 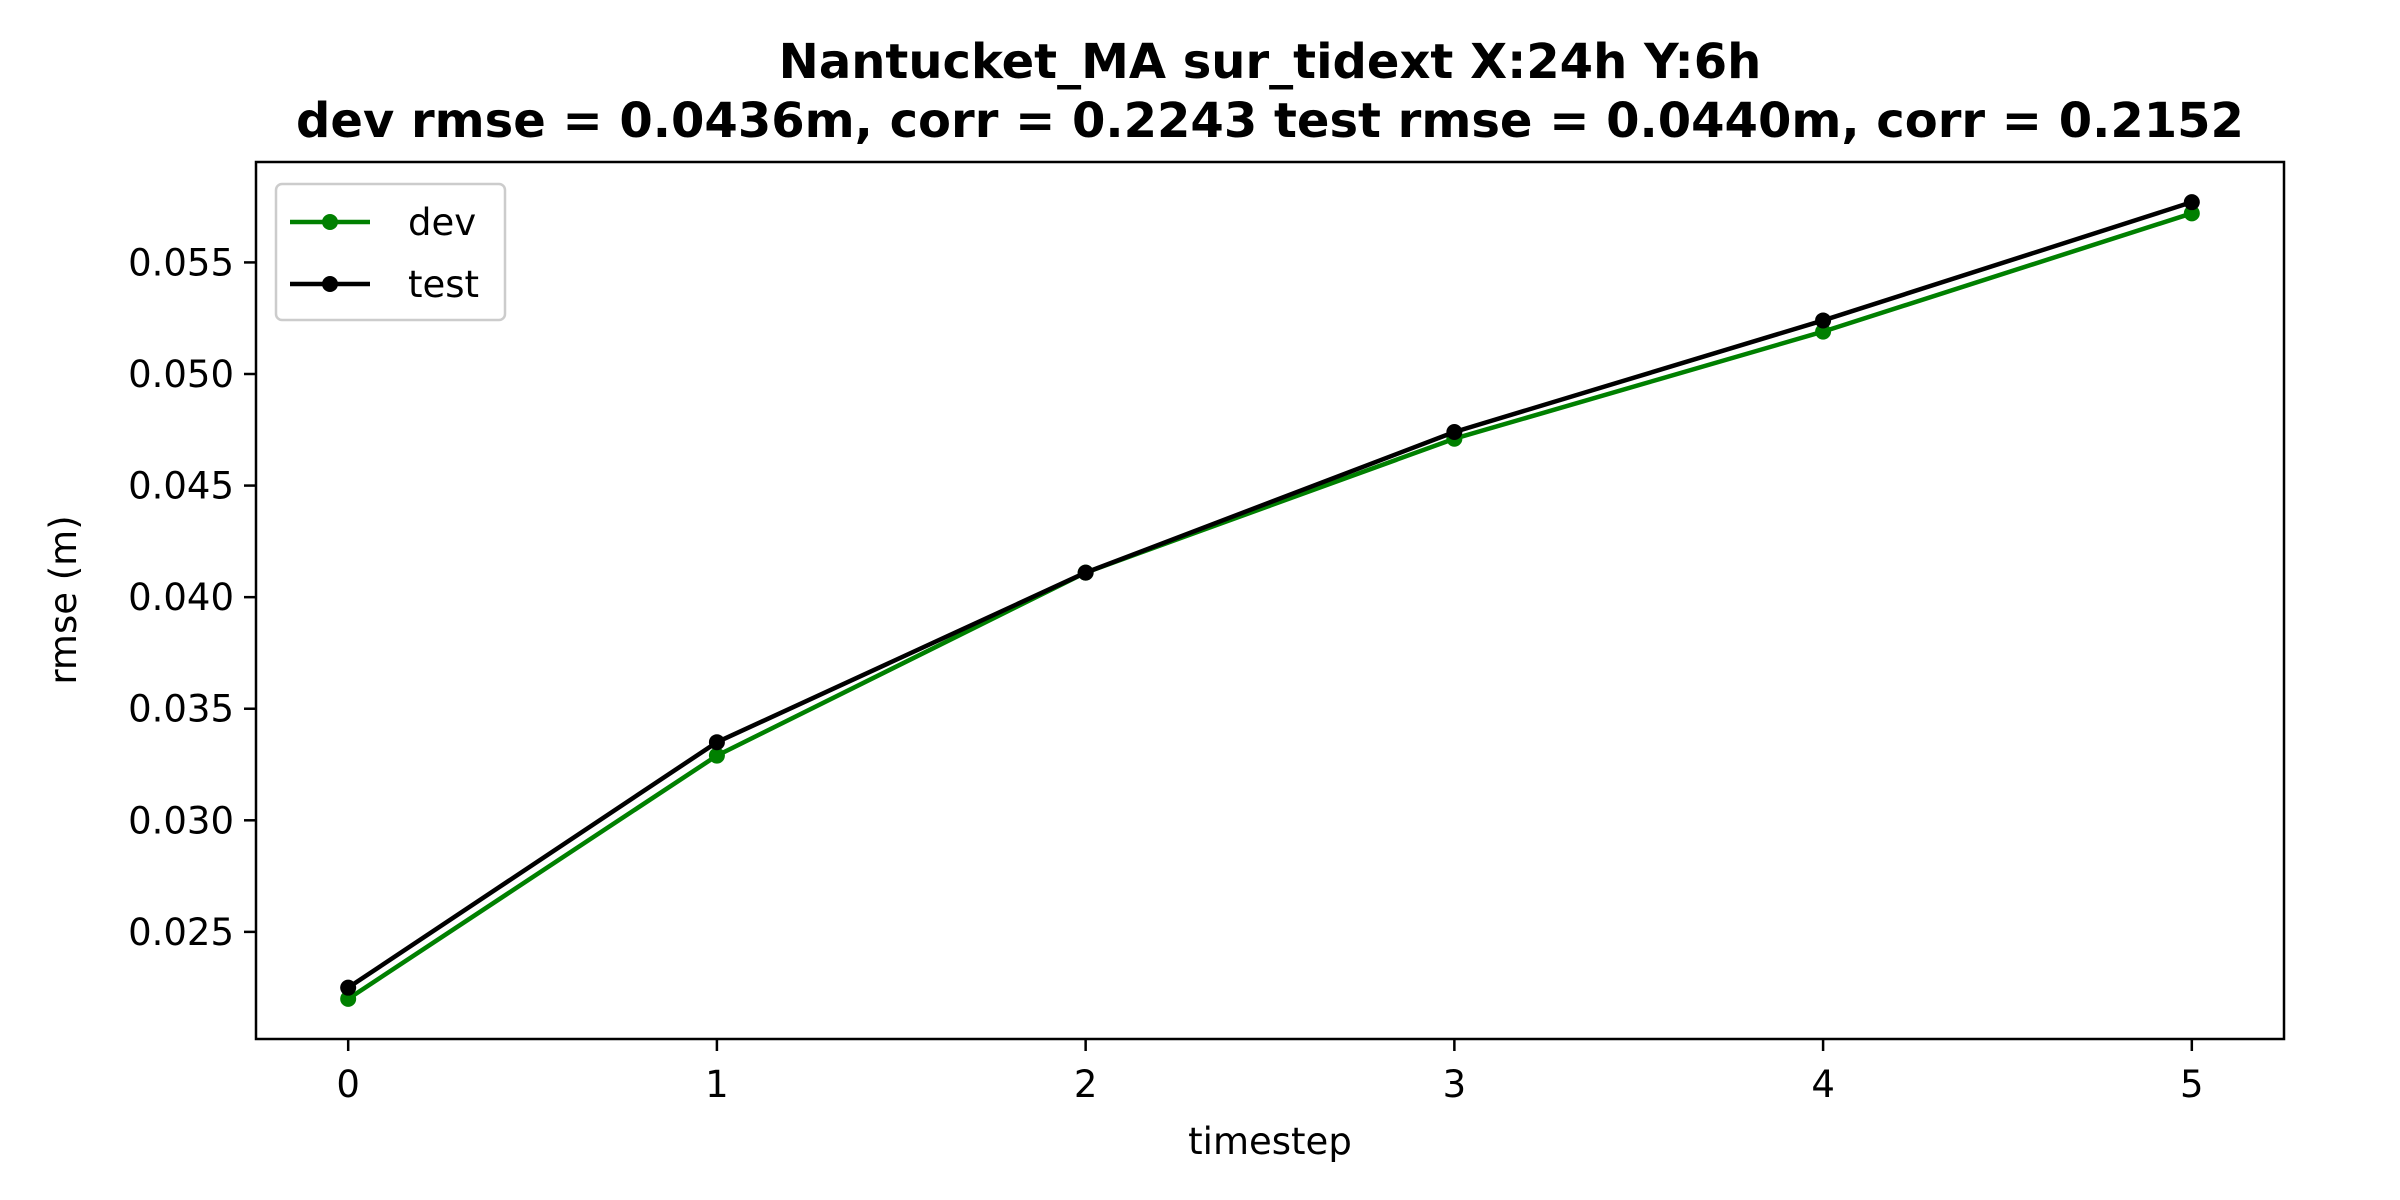 I want to click on legend: dev test, so click(x=390, y=252).